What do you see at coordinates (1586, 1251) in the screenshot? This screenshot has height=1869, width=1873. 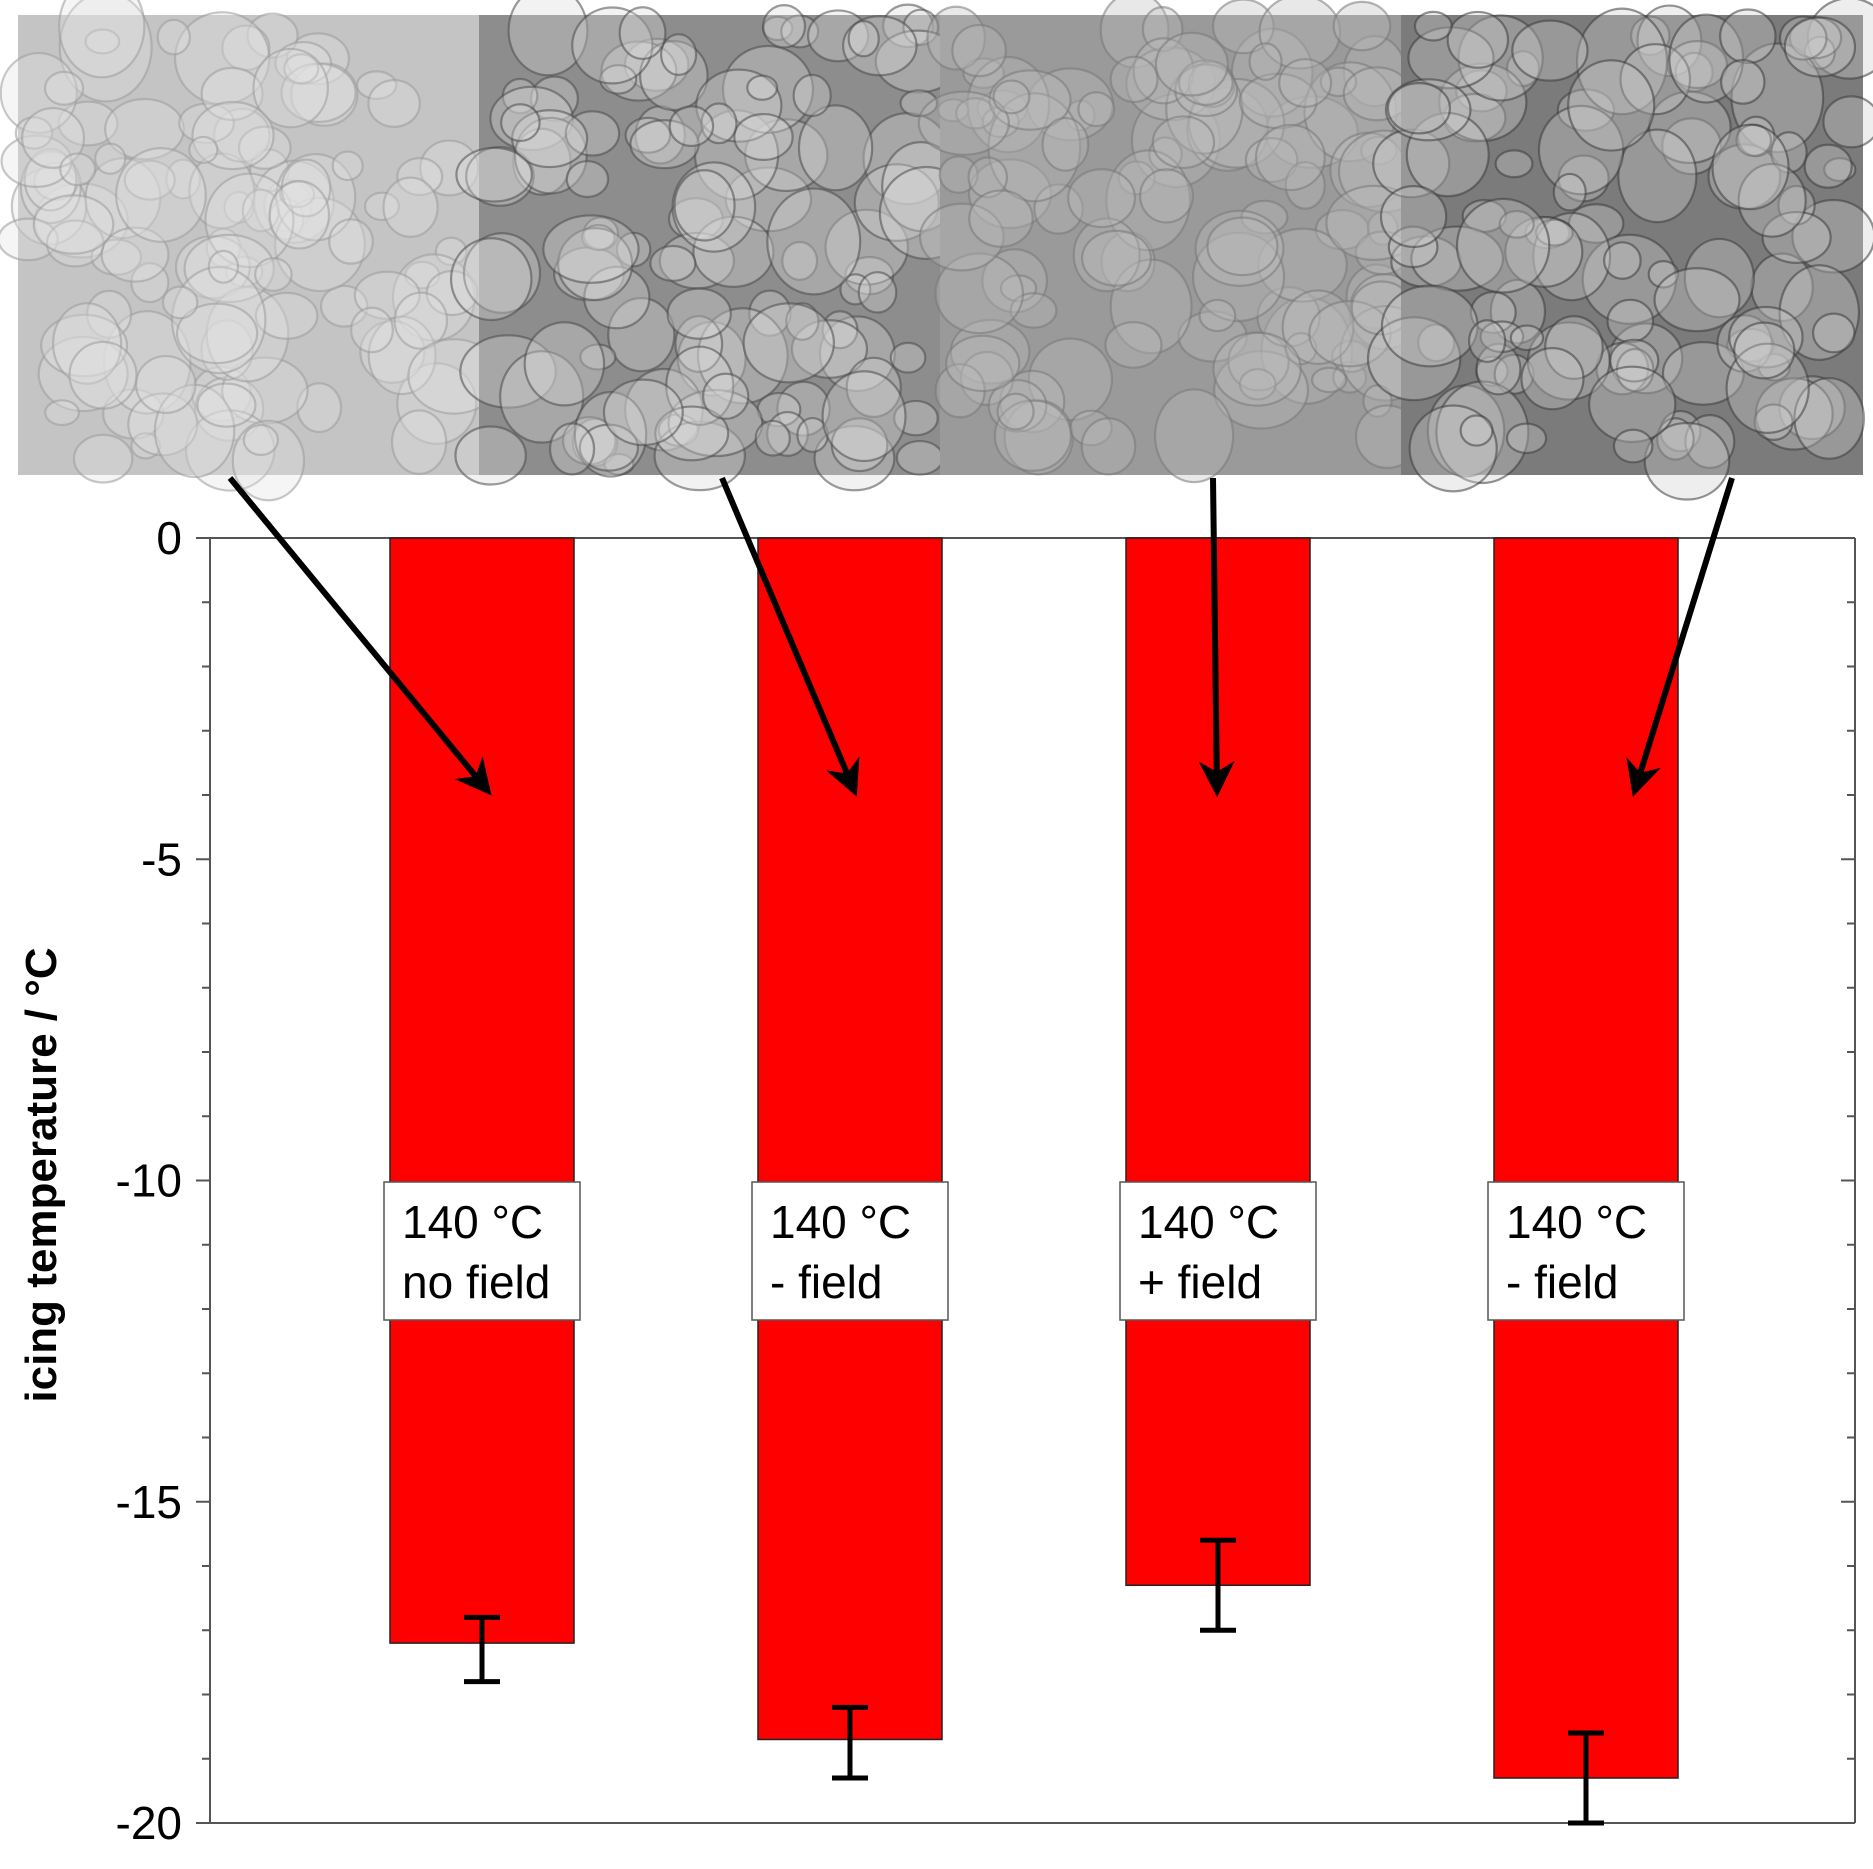 I see `bar-label-box: 140 °C - field` at bounding box center [1586, 1251].